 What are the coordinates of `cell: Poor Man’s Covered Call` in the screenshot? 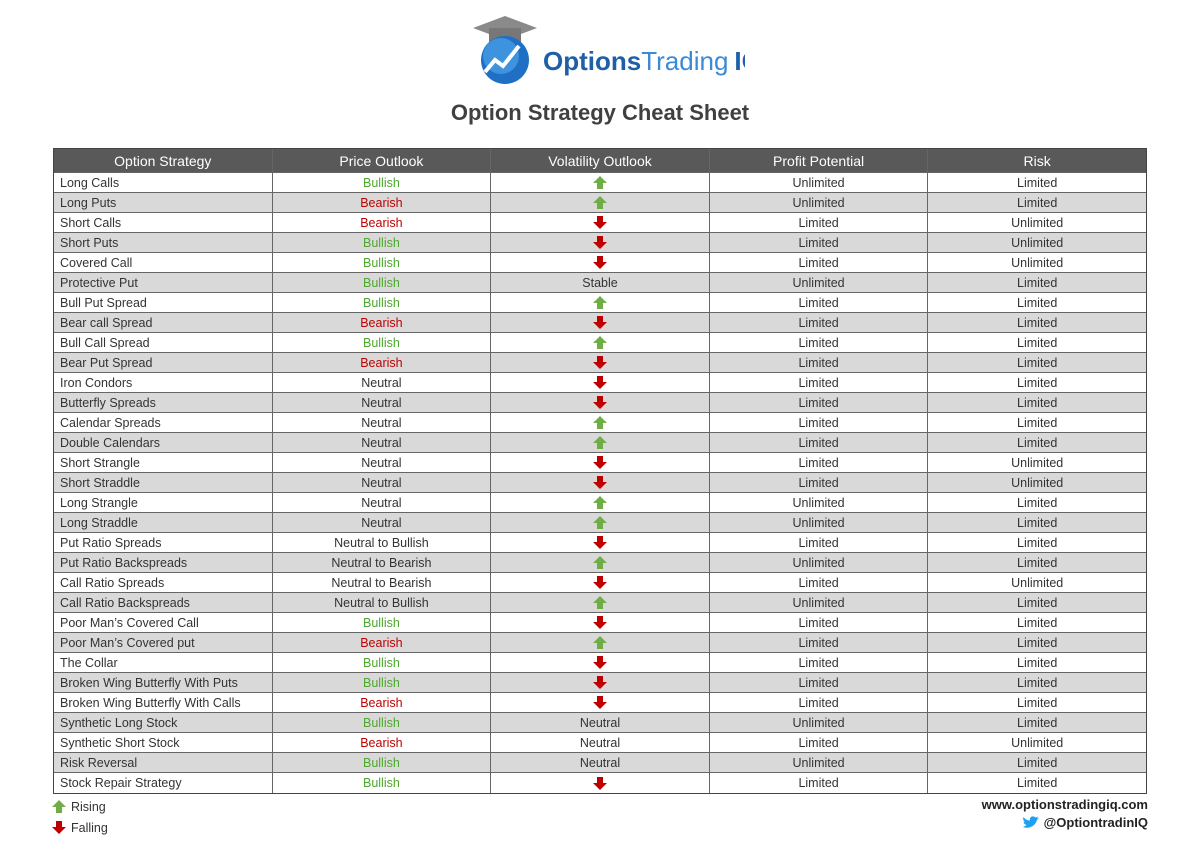 It's located at (163, 622).